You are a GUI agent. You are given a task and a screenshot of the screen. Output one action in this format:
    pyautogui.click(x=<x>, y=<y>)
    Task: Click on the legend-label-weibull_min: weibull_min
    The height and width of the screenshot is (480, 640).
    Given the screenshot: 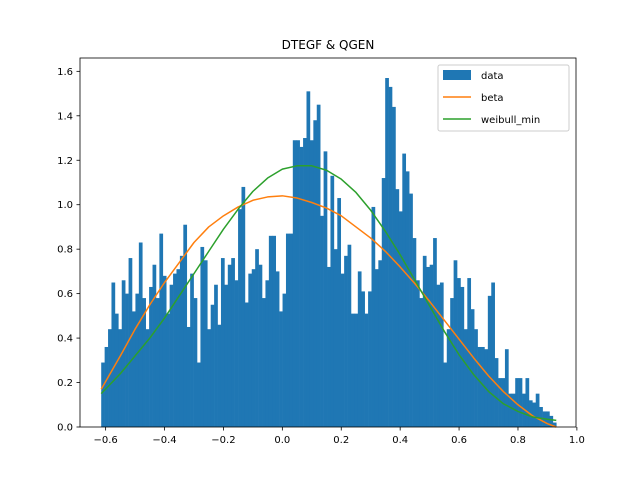 What is the action you would take?
    pyautogui.click(x=510, y=120)
    